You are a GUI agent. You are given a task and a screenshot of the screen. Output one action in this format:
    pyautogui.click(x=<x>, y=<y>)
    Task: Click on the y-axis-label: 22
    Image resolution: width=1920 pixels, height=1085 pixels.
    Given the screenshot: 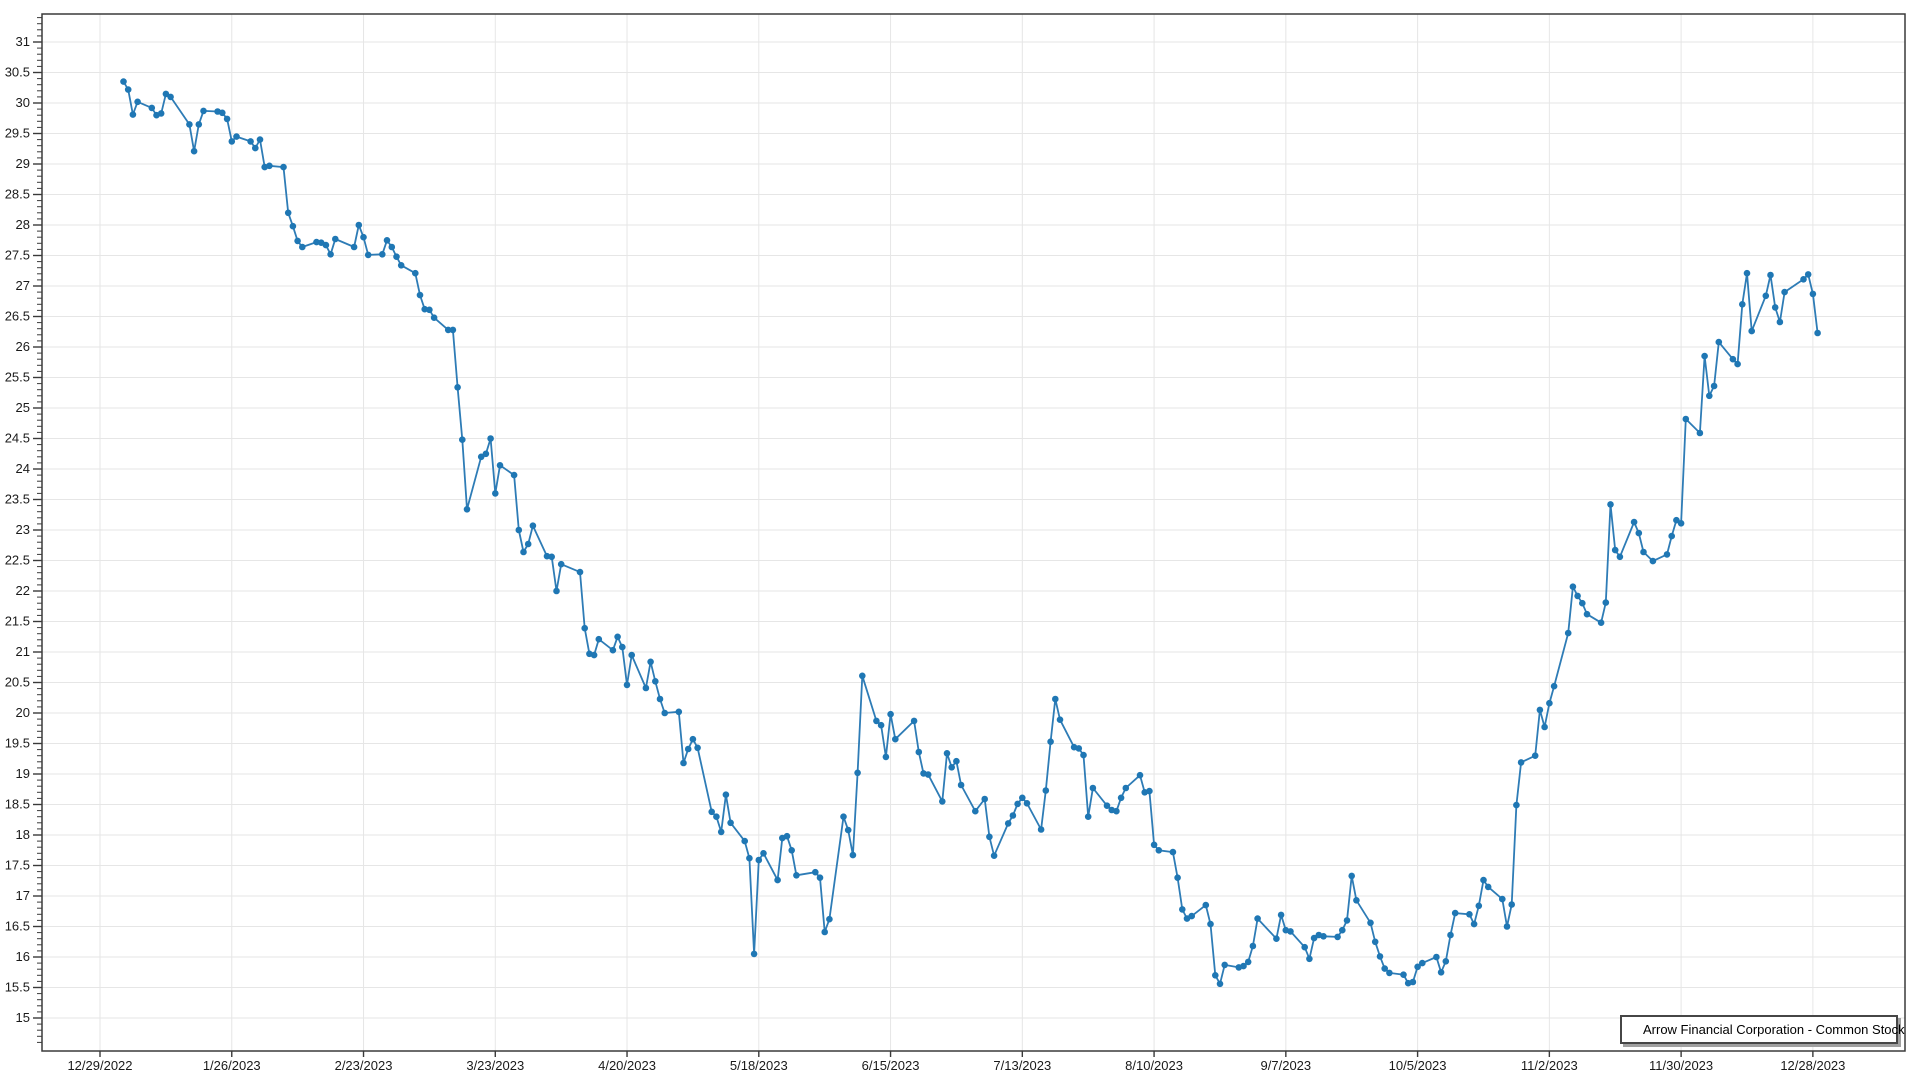 What is the action you would take?
    pyautogui.click(x=23, y=590)
    